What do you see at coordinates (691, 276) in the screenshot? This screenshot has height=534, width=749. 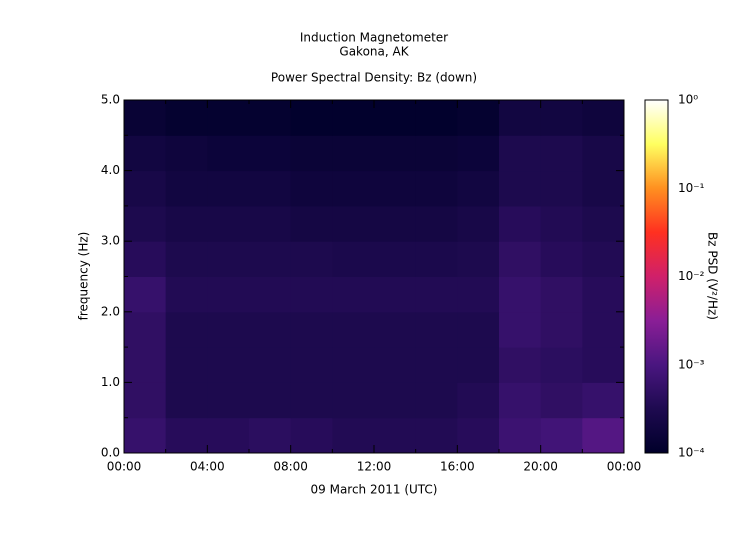 I see `colorbar-tick-label: 10⁻²` at bounding box center [691, 276].